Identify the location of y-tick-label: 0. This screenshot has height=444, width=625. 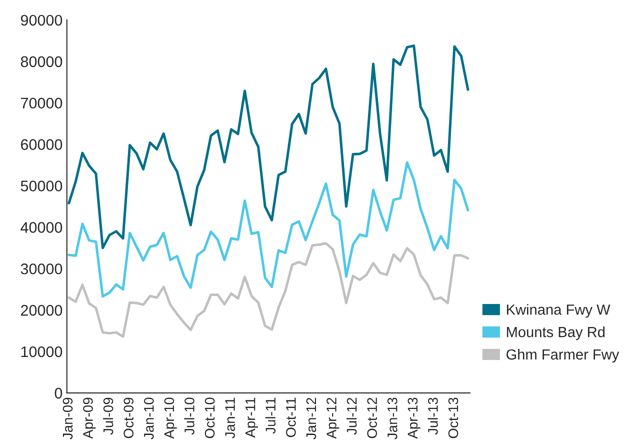
(58, 393).